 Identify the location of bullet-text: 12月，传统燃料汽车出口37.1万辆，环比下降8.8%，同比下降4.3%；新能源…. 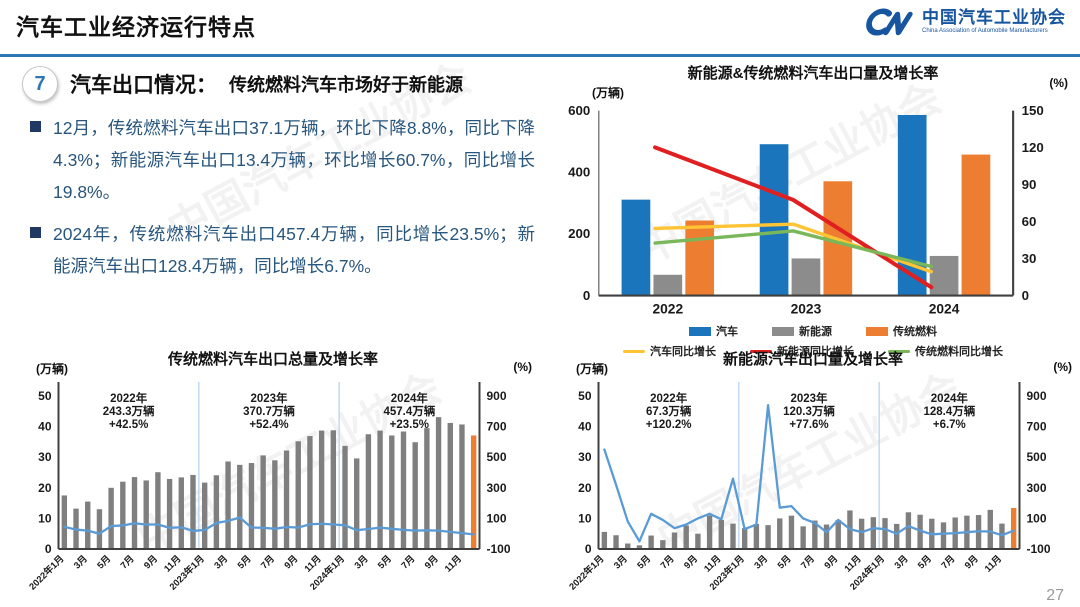
(294, 160).